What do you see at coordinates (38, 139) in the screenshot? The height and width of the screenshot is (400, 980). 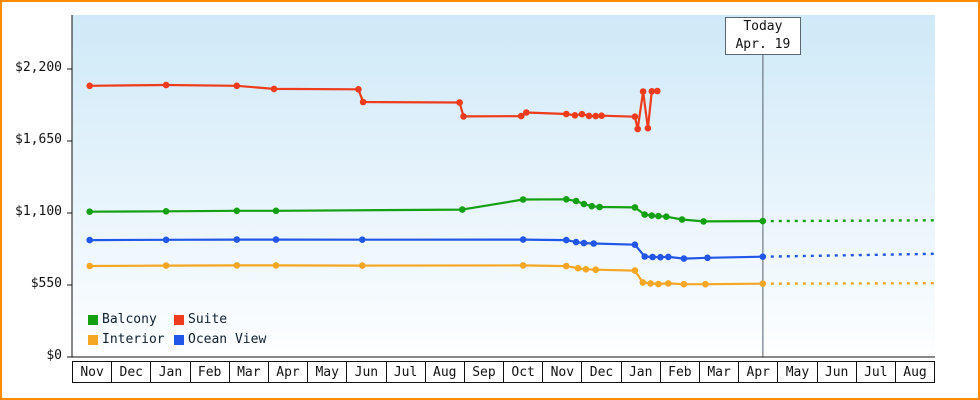 I see `y-tick-label: $1,650` at bounding box center [38, 139].